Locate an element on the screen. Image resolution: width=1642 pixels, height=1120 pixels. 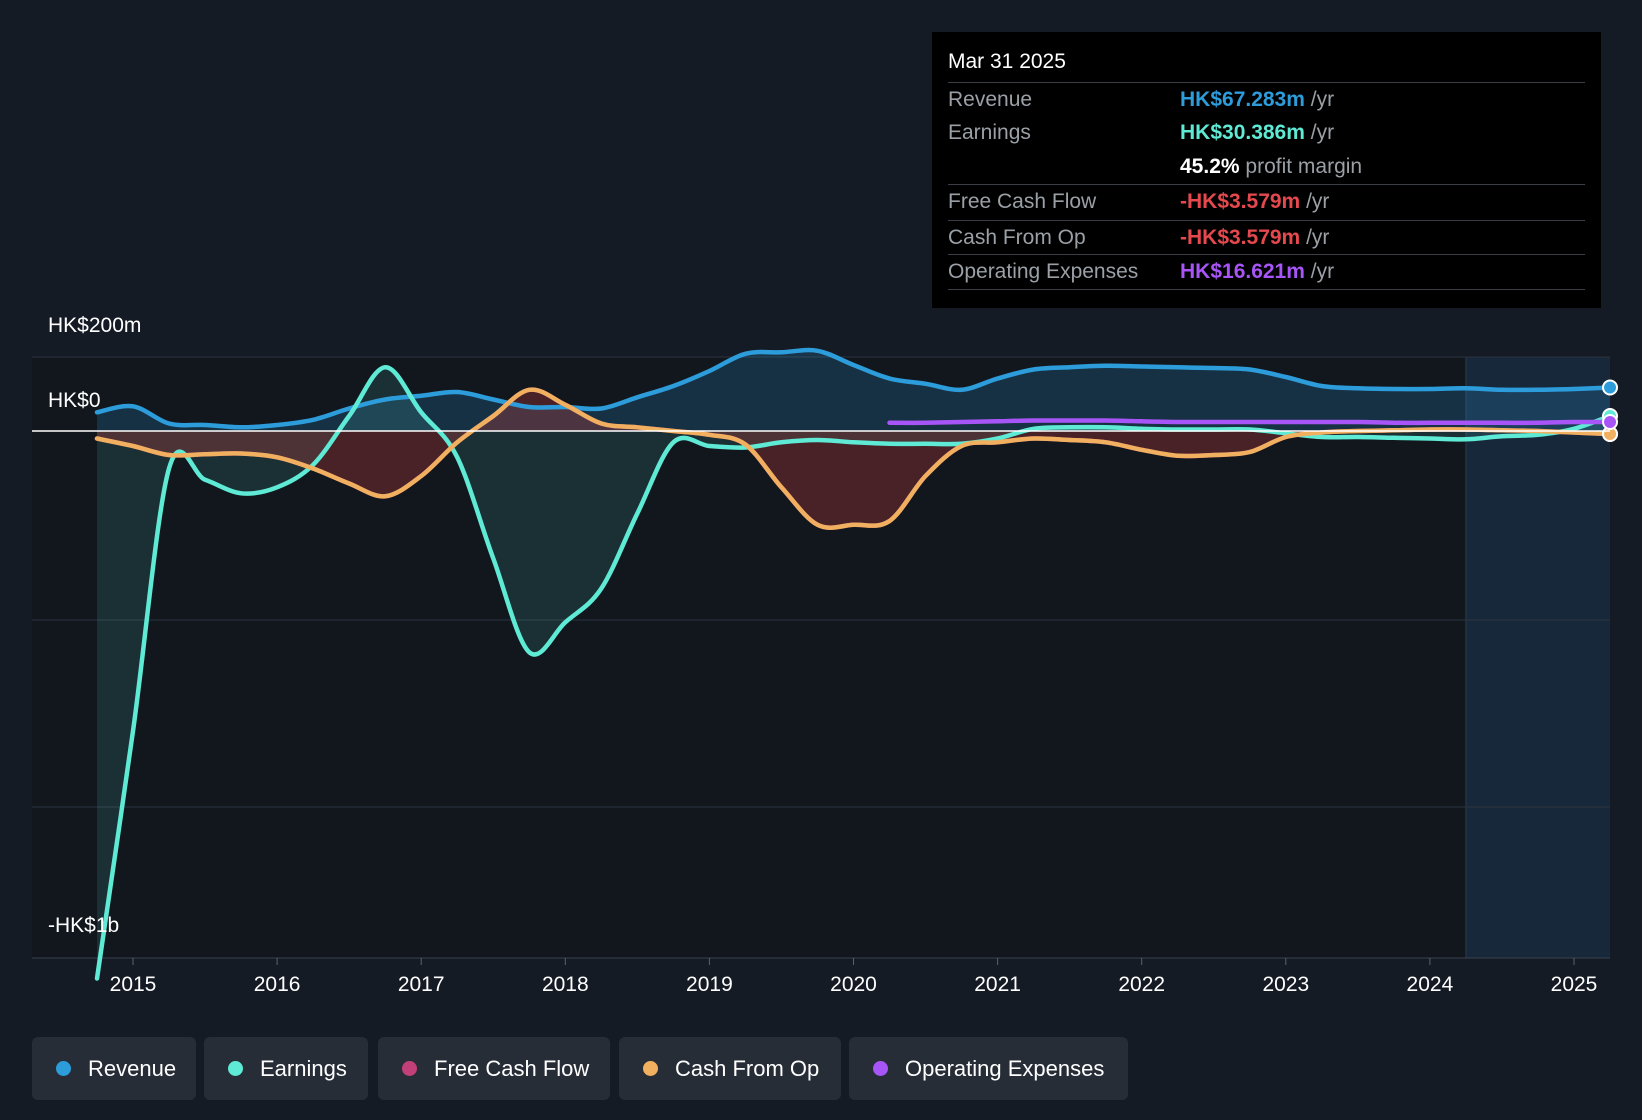
x-tick-label: 2023 is located at coordinates (1285, 984).